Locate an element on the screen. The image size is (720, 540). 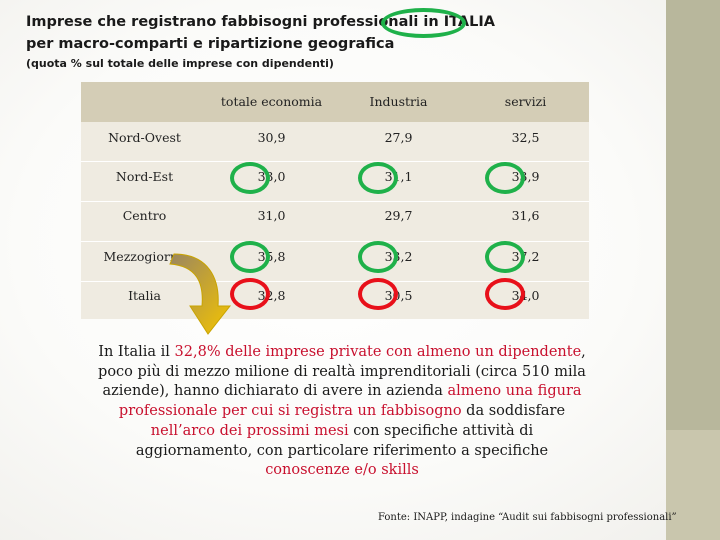
curved-arrow-icon is located at coordinates (200, 294).